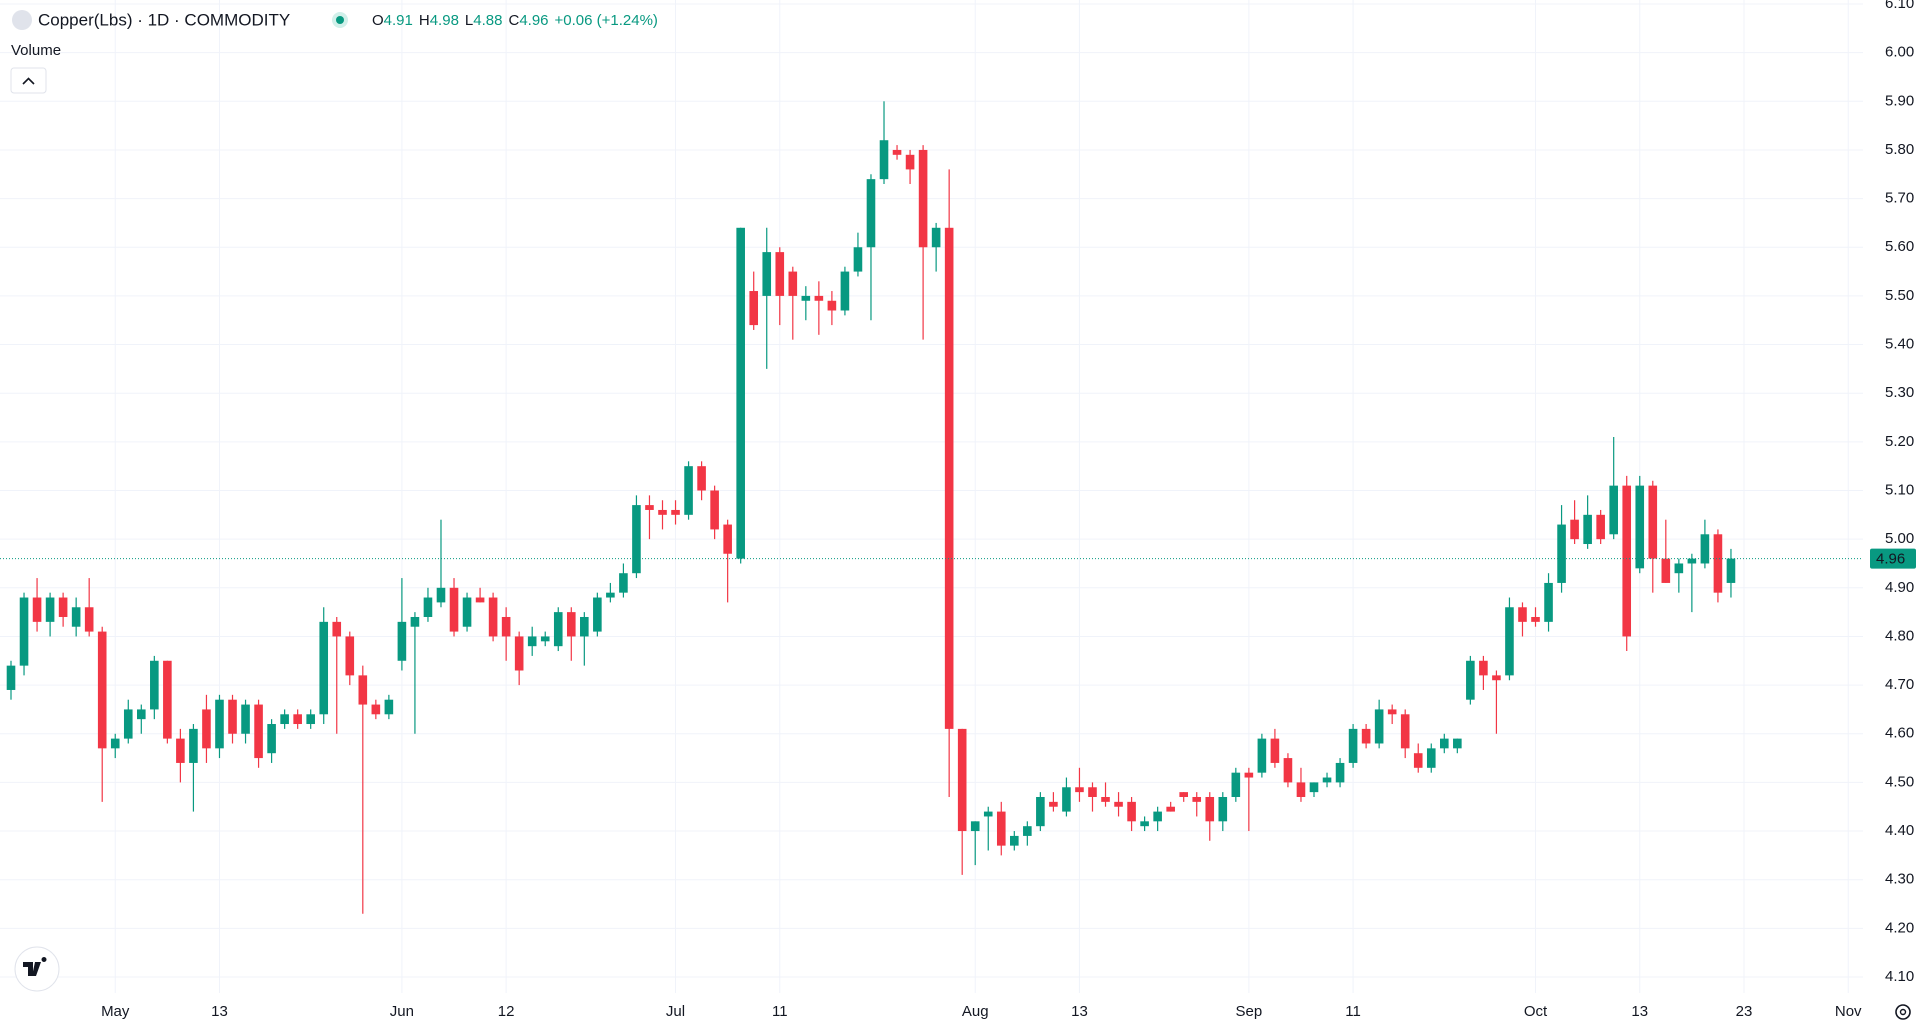 Image resolution: width=1919 pixels, height=1027 pixels. Describe the element at coordinates (1903, 1012) in the screenshot. I see `settings-icon` at that location.